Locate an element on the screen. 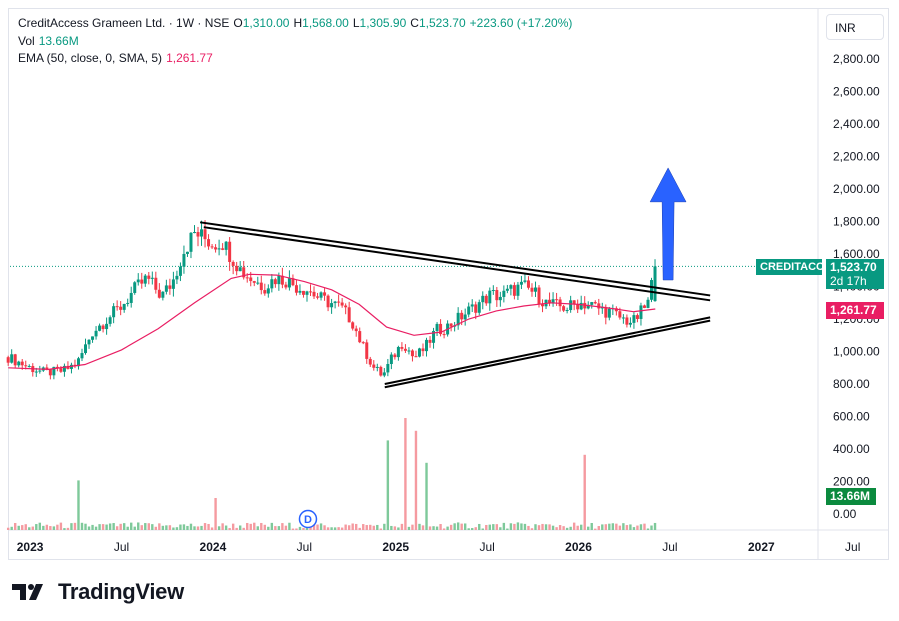  currency-button: INR is located at coordinates (855, 27).